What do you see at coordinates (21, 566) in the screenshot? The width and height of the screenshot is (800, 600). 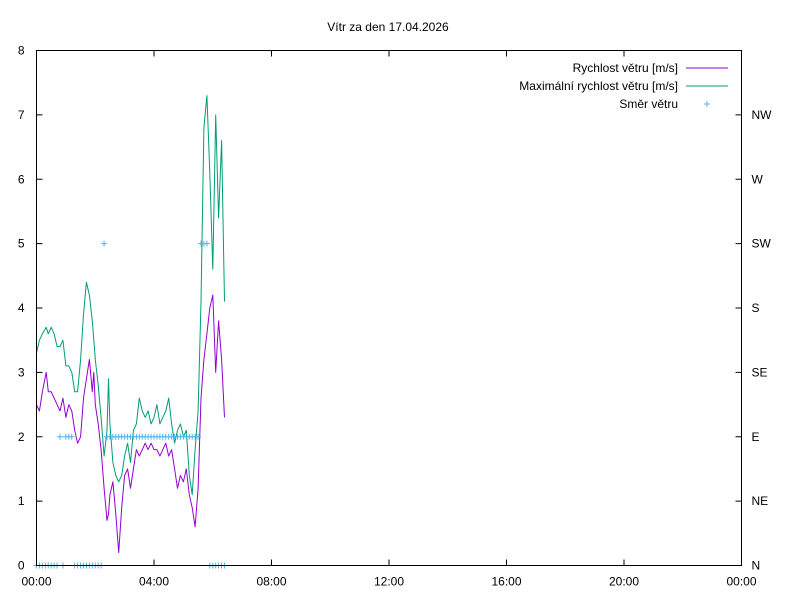 I see `y-left-tick-label: 0` at bounding box center [21, 566].